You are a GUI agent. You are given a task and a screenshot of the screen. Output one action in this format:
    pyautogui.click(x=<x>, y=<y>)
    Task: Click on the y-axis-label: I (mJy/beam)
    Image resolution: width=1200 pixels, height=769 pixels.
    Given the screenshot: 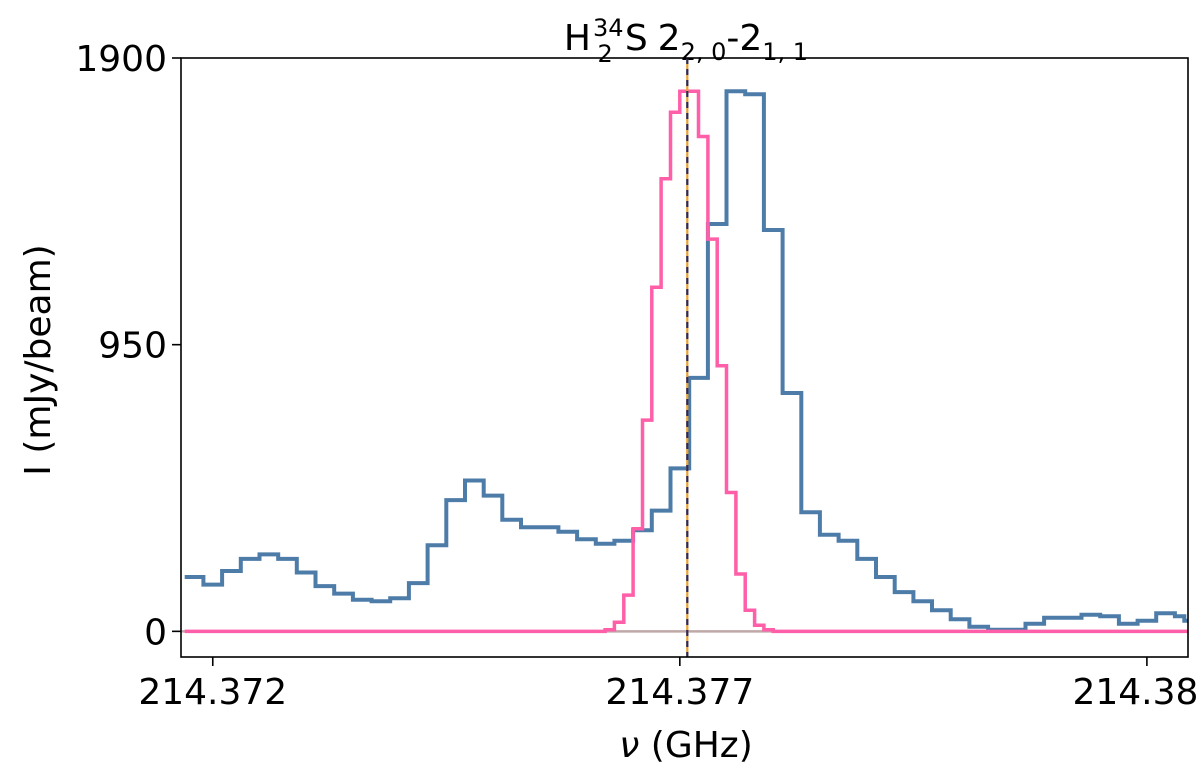 What is the action you would take?
    pyautogui.click(x=38, y=359)
    